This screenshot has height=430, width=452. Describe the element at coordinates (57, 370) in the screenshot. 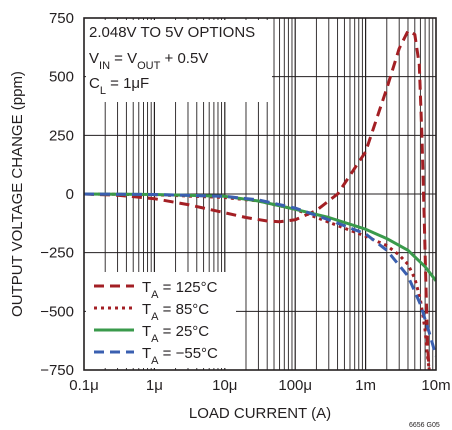

I see `y-tick-label: −750` at that location.